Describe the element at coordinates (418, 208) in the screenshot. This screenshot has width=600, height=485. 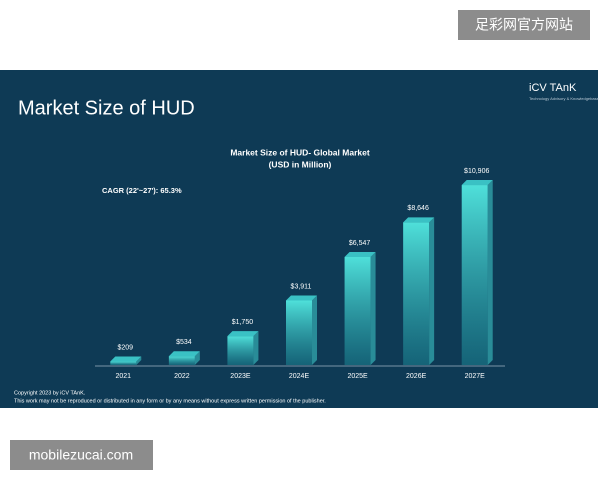
I see `value-label: $8,646` at that location.